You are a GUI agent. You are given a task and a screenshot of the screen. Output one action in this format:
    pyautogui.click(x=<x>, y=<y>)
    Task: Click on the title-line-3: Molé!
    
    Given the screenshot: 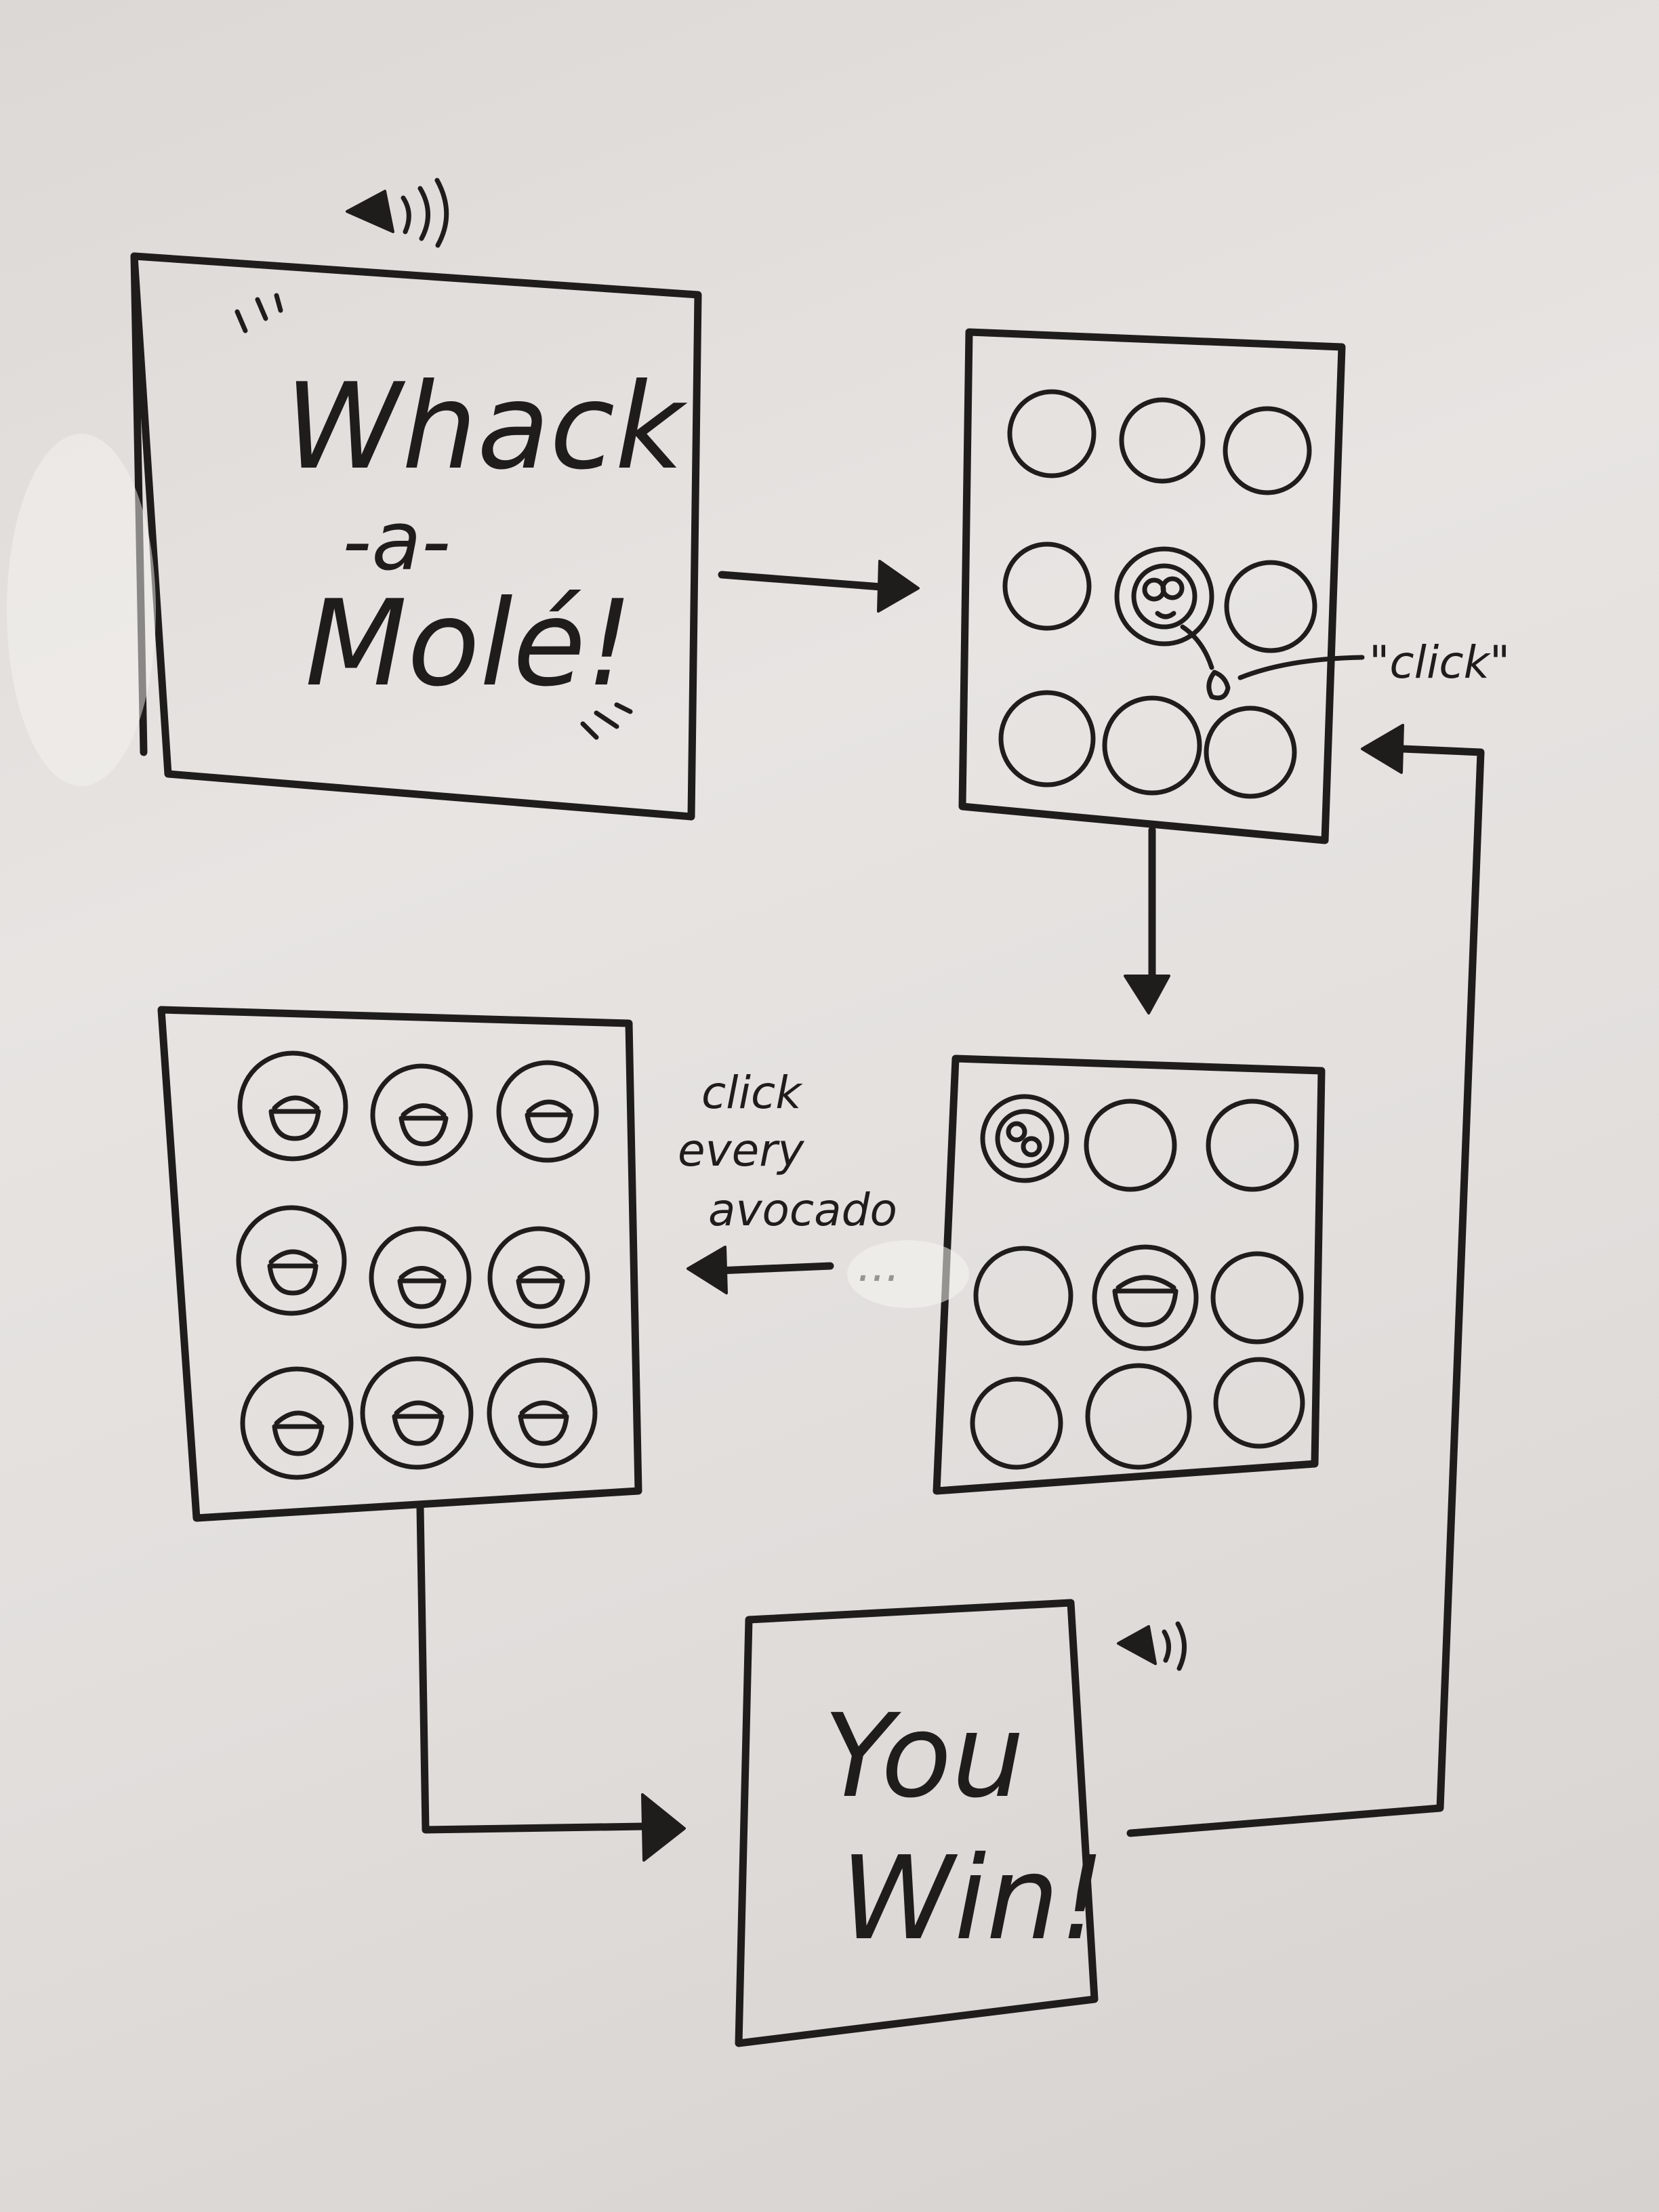 What is the action you would take?
    pyautogui.click(x=470, y=644)
    